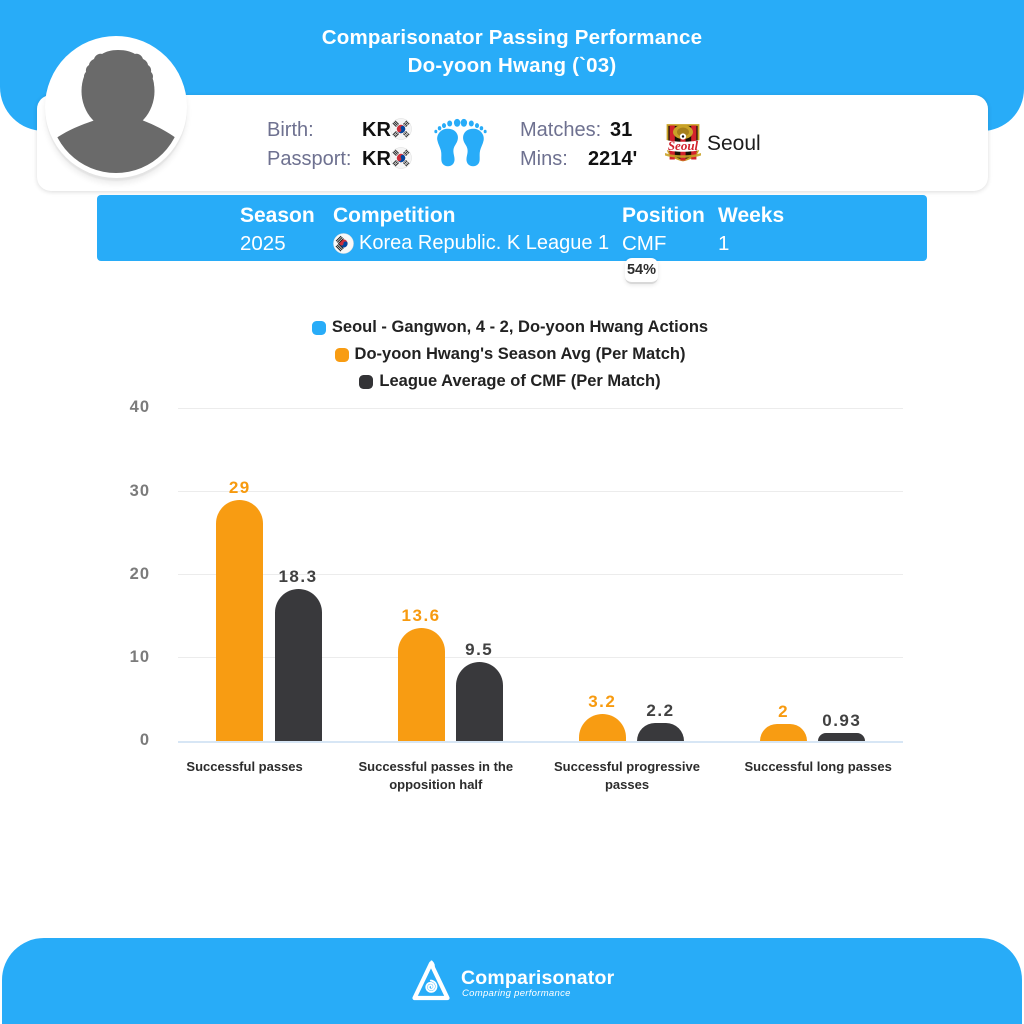 The width and height of the screenshot is (1024, 1024). I want to click on svg-text: Seoul, so click(683, 145).